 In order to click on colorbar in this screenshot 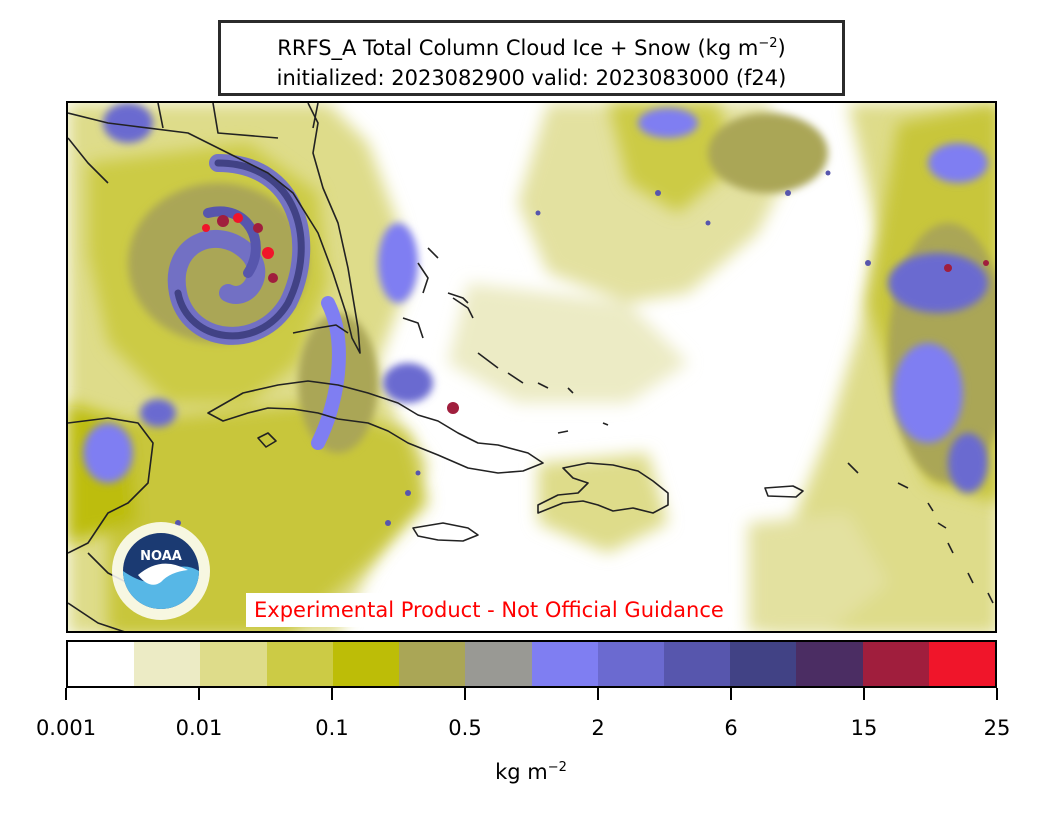, I will do `click(531, 664)`.